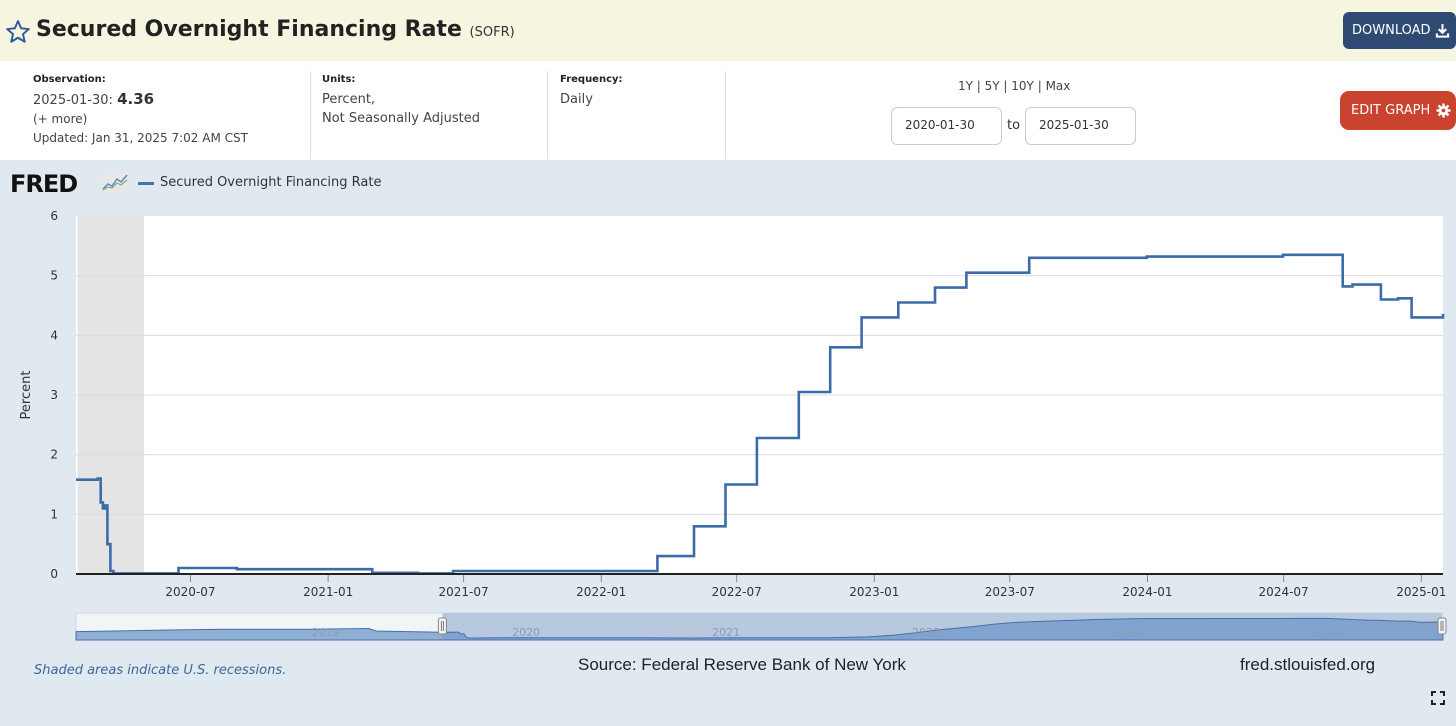  What do you see at coordinates (576, 99) in the screenshot?
I see `frequency-value: Daily` at bounding box center [576, 99].